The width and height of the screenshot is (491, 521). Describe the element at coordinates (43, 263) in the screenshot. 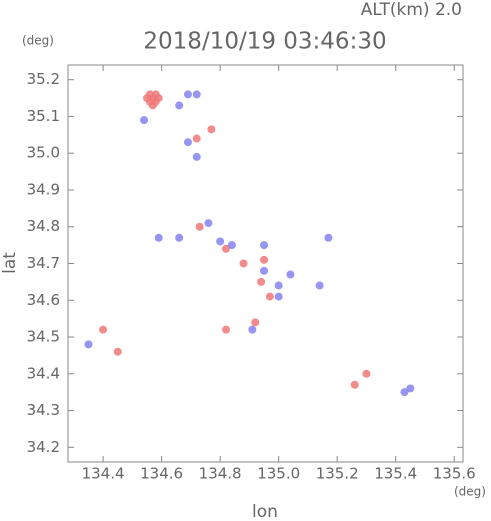

I see `y-tick-label: 34.7` at that location.